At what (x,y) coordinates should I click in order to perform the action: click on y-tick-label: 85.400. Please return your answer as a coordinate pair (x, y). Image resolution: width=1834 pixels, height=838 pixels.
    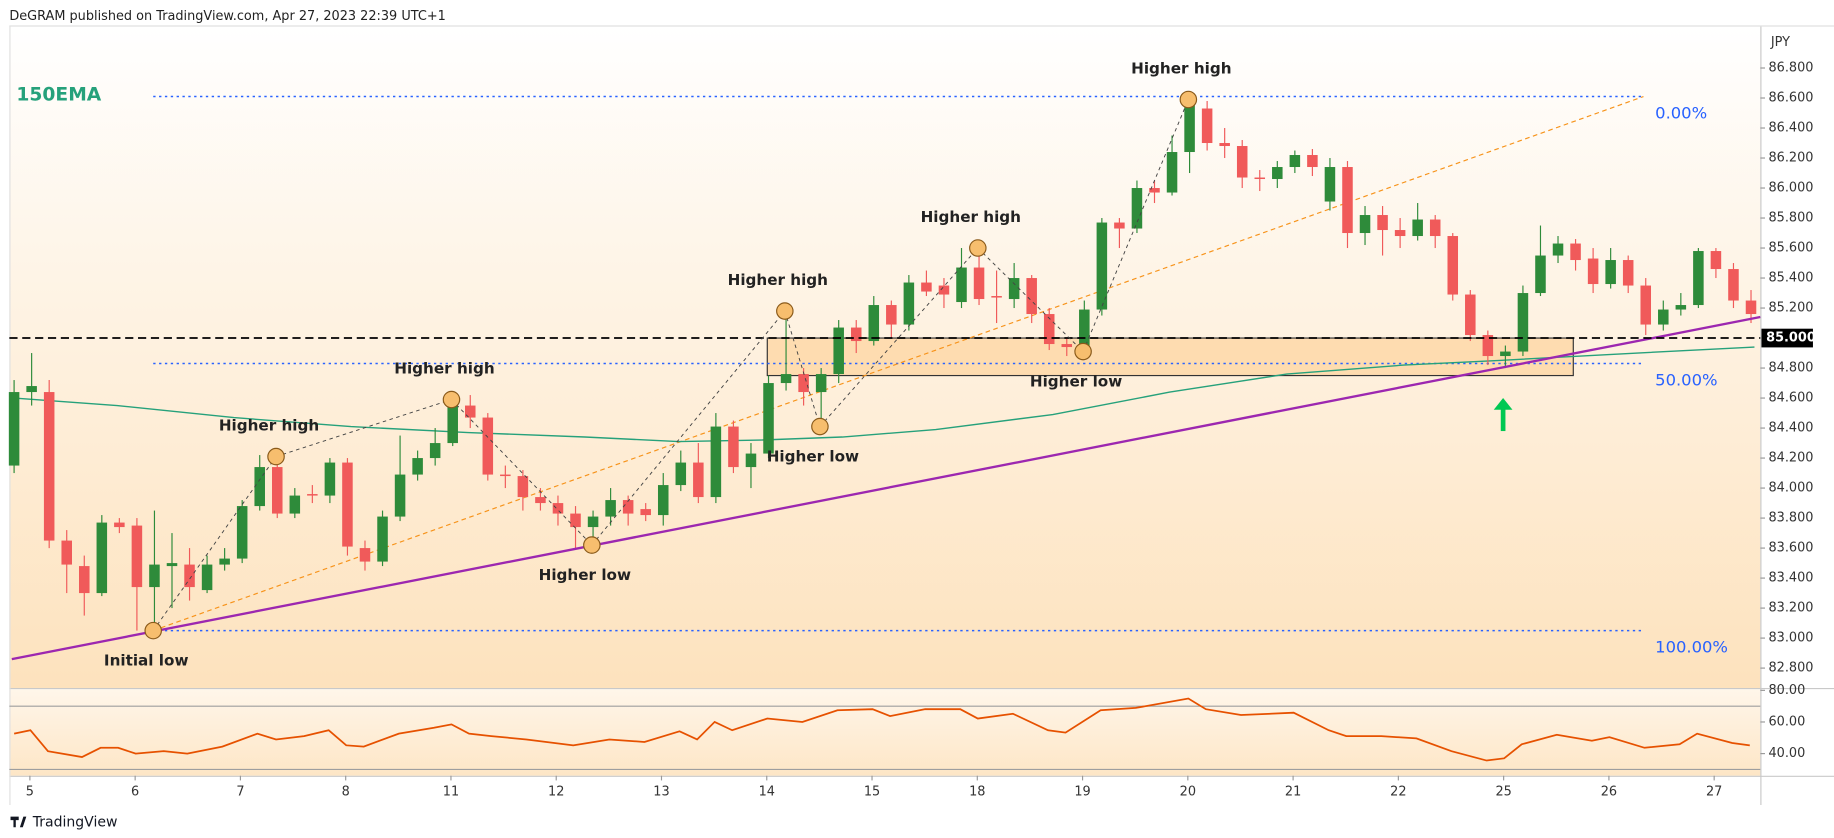
    Looking at the image, I should click on (1791, 278).